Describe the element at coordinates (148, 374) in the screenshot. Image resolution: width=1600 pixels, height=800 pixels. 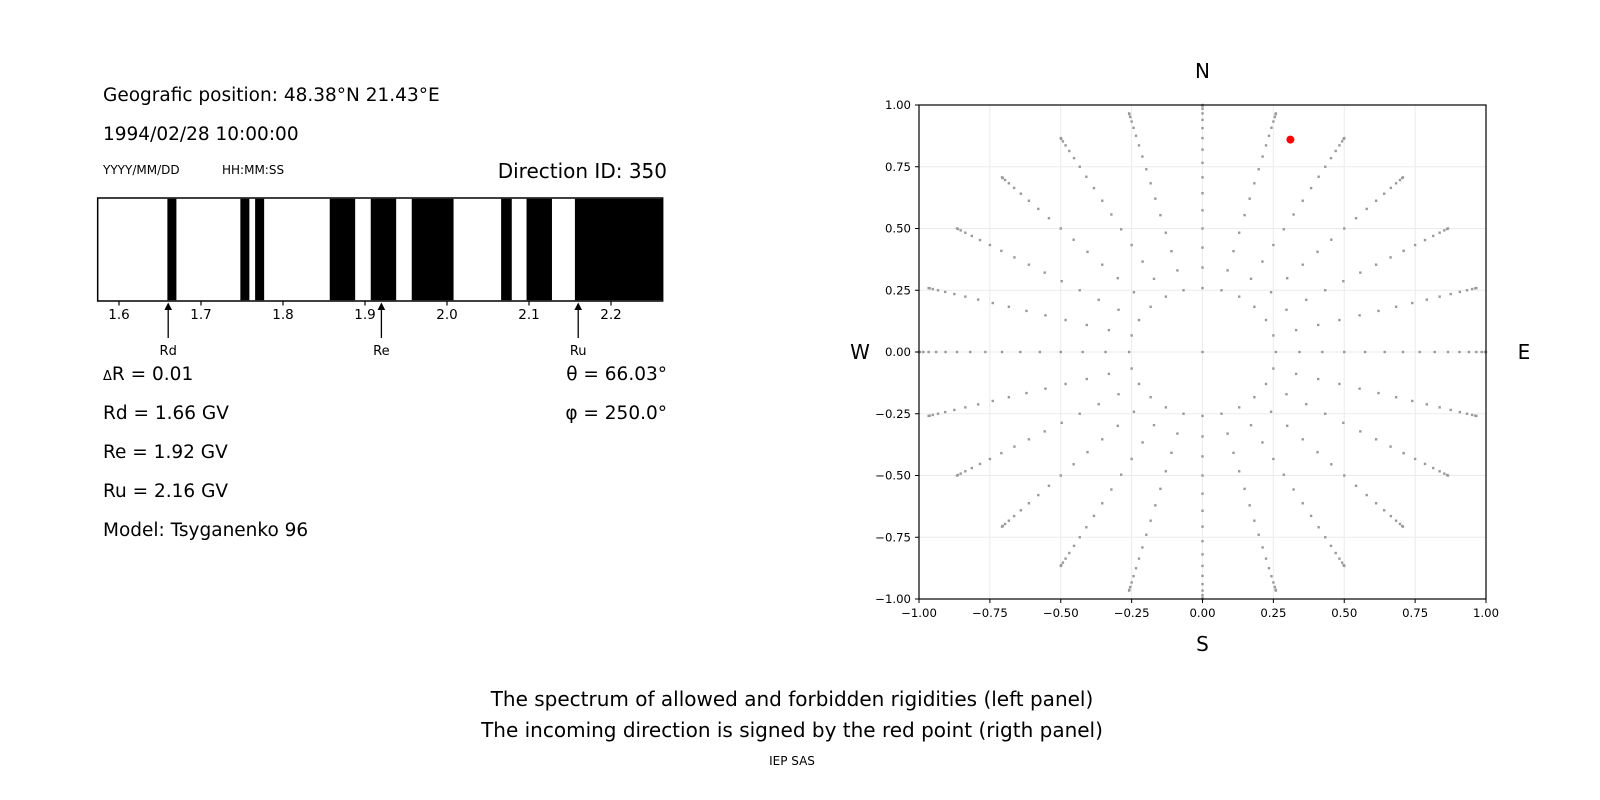
I see `param-delta-r: ΔR = 0.01` at that location.